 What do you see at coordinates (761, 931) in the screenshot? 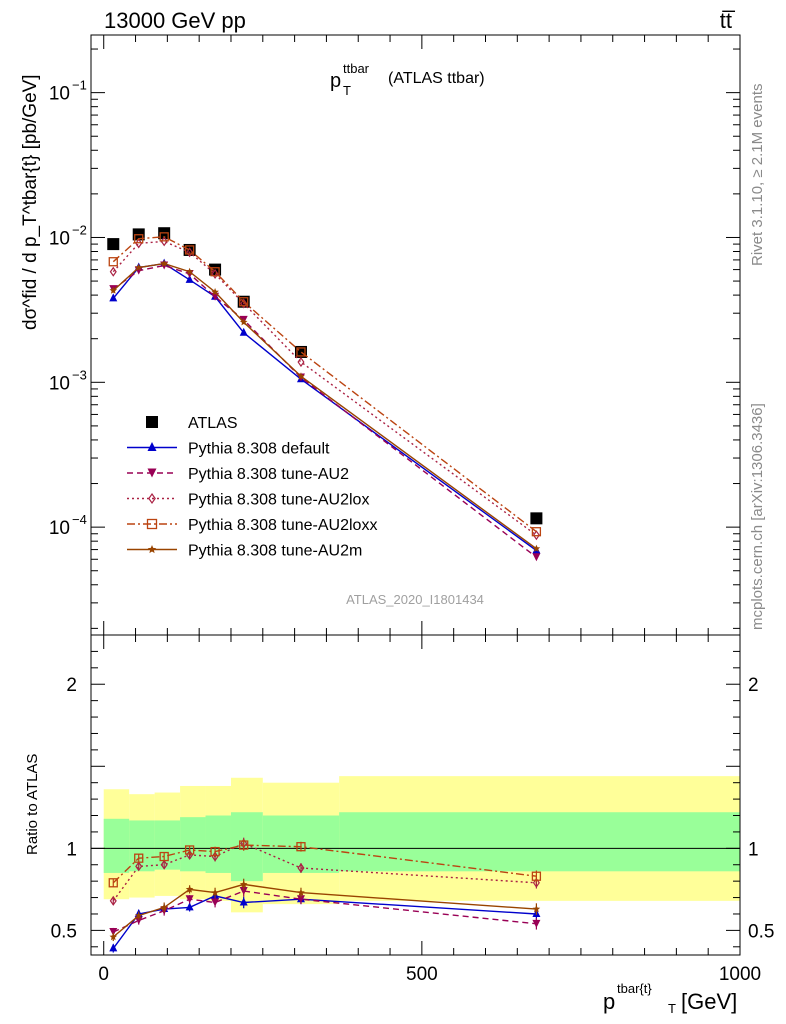
I see `ratio-ytick-label-right: 0.5` at bounding box center [761, 931].